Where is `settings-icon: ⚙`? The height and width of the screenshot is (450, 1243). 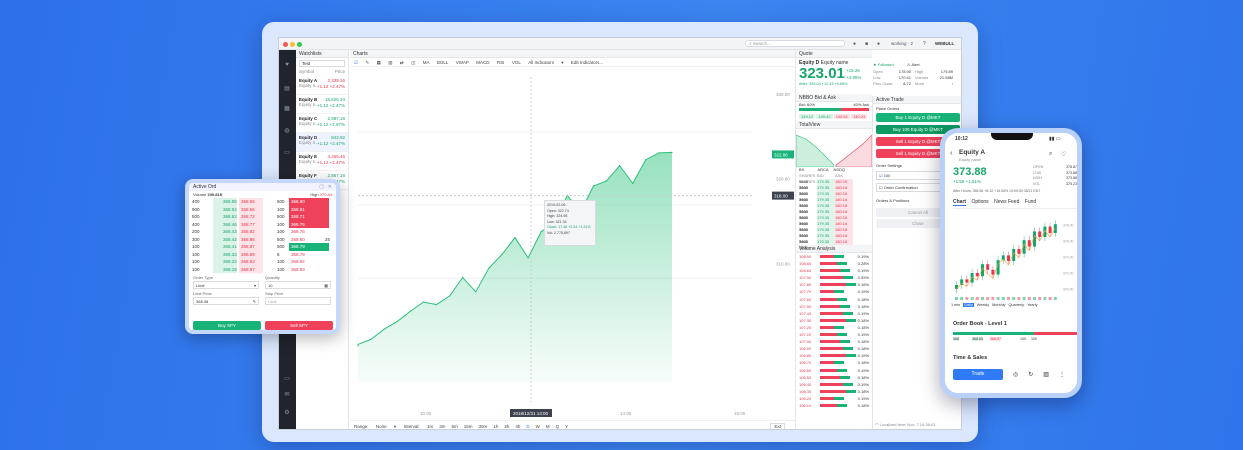
settings-icon: ⚙ is located at coordinates (287, 413).